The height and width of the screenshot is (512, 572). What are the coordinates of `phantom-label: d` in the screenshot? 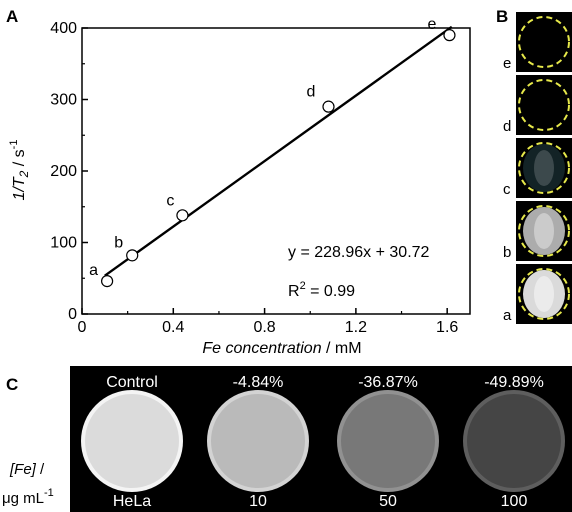 It's located at (507, 126).